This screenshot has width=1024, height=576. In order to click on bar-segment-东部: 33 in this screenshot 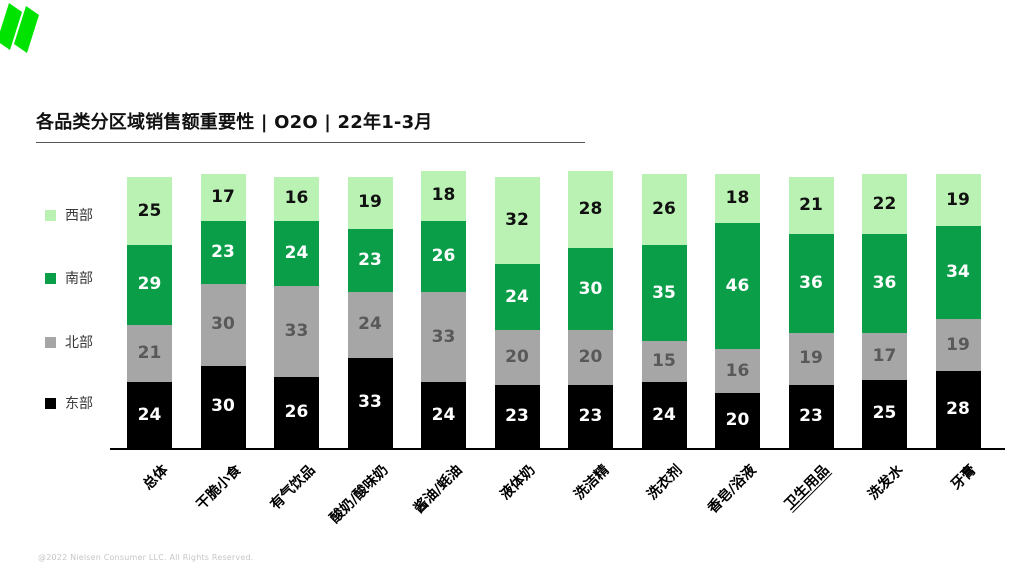, I will do `click(370, 402)`.